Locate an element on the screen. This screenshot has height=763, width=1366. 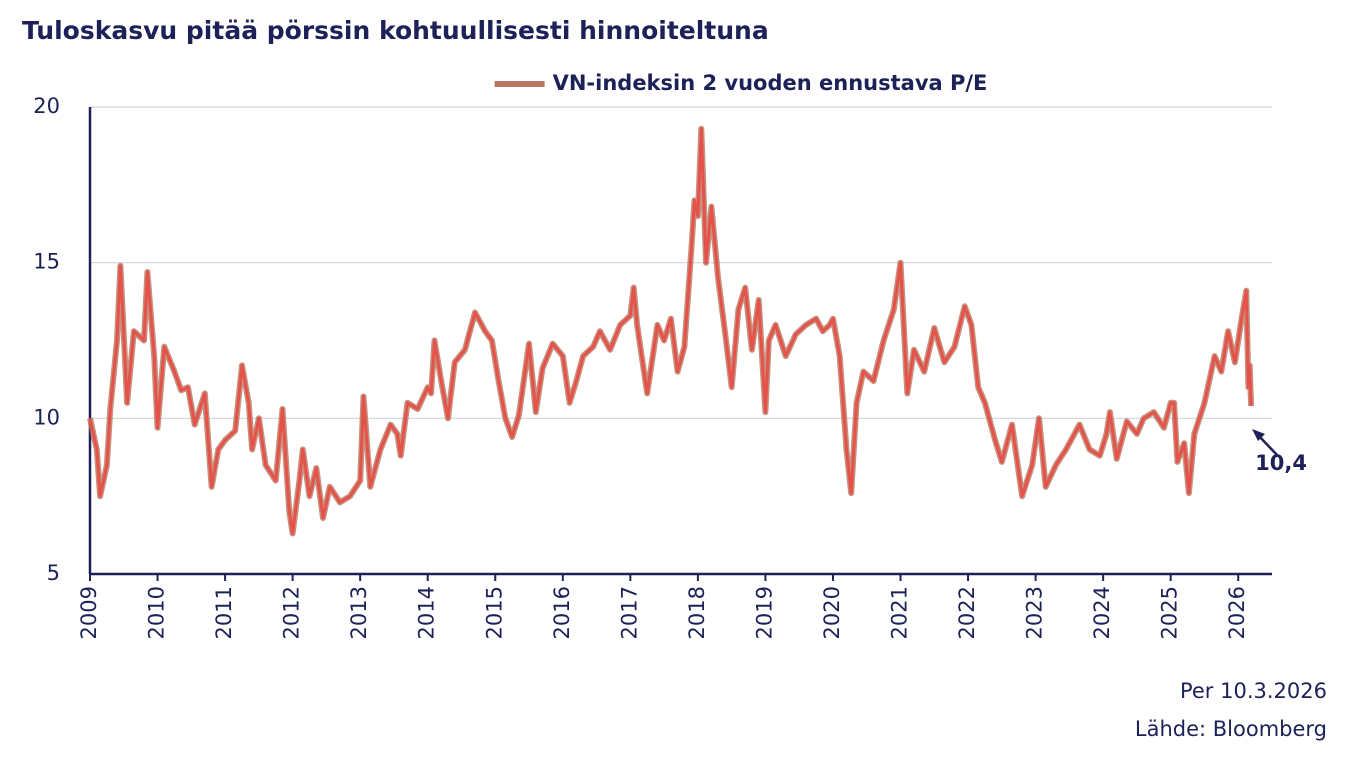
x-tick-label: 2026 is located at coordinates (1237, 612).